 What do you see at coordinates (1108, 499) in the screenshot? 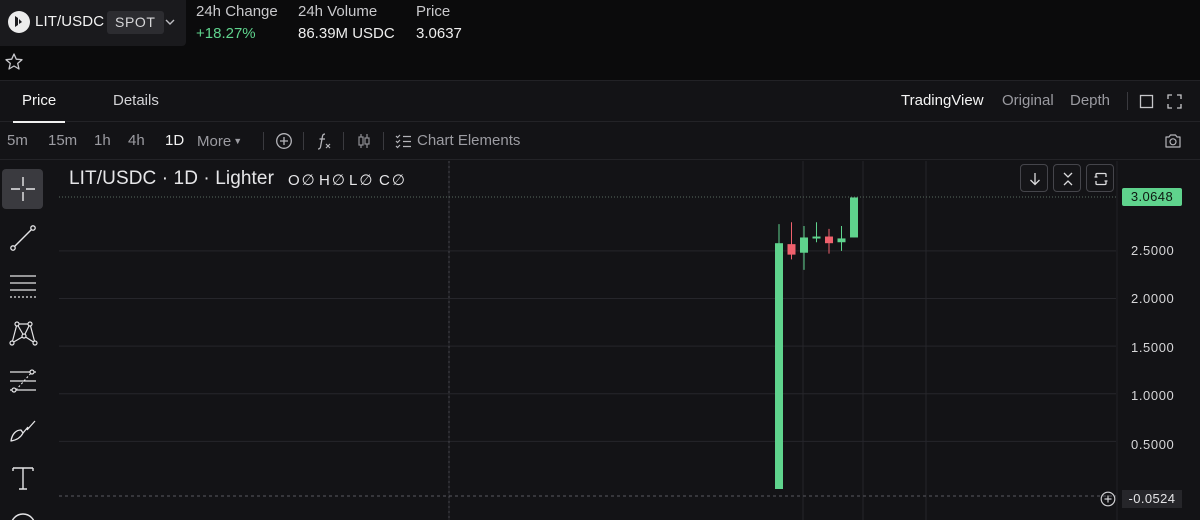
I see `add-alert-icon` at bounding box center [1108, 499].